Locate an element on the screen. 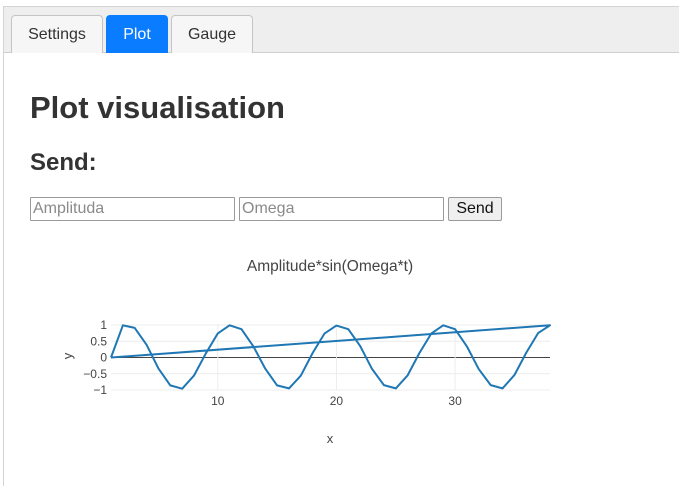 The image size is (679, 486). tab-plot: Plot is located at coordinates (137, 34).